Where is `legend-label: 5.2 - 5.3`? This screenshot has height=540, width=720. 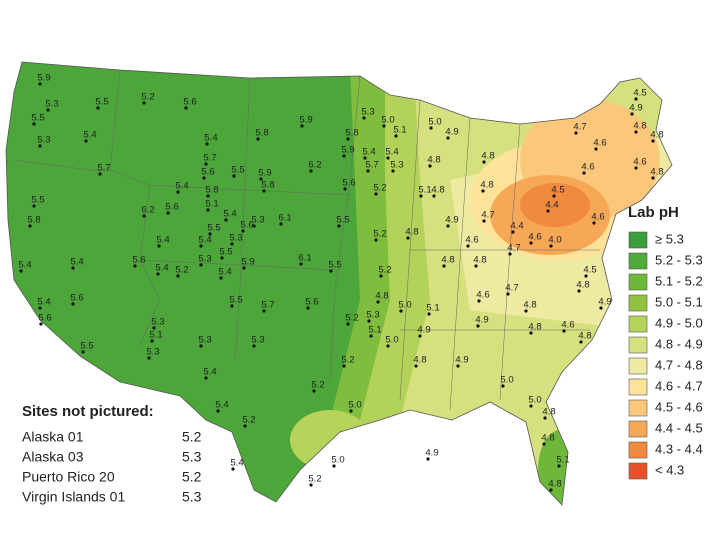 legend-label: 5.2 - 5.3 is located at coordinates (679, 259).